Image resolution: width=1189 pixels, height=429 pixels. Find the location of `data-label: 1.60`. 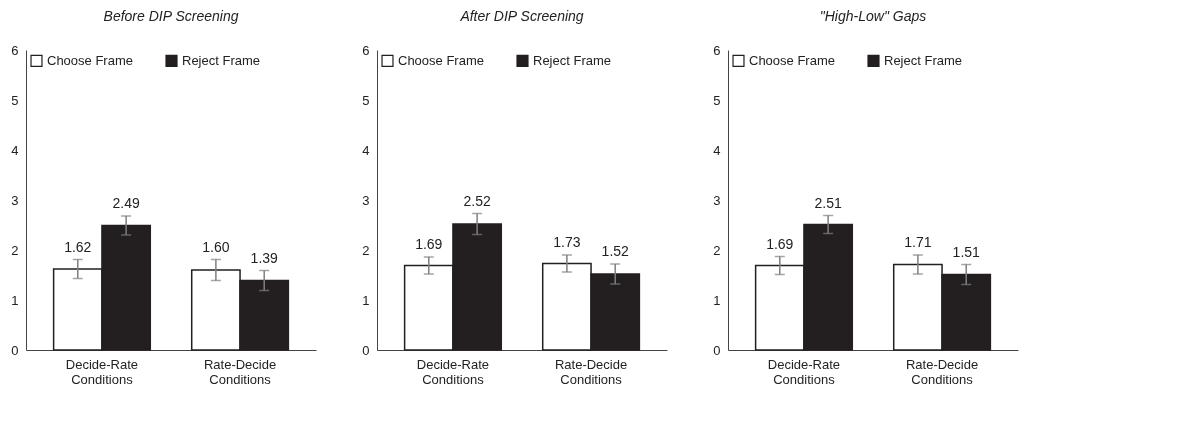

data-label: 1.60 is located at coordinates (216, 246).